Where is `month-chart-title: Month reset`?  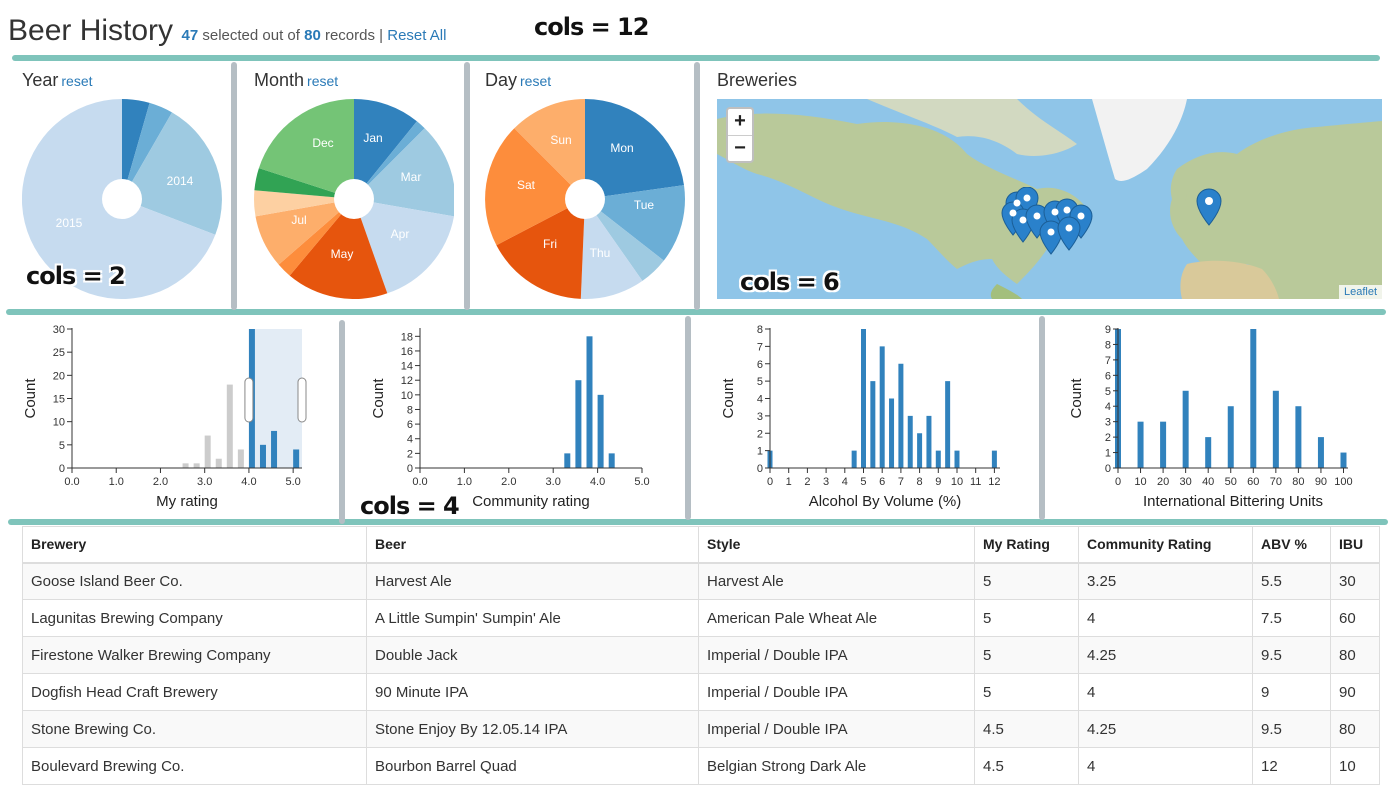 month-chart-title: Month reset is located at coordinates (296, 80).